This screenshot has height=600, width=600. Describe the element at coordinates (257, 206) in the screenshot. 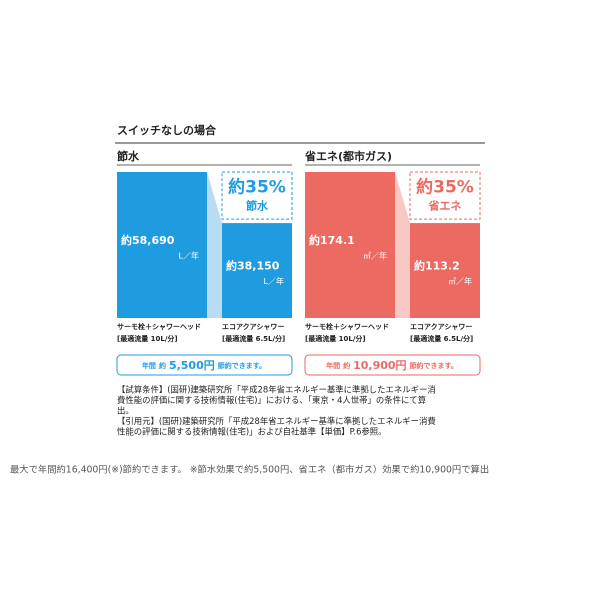

I see `reduction-text: 節水` at that location.